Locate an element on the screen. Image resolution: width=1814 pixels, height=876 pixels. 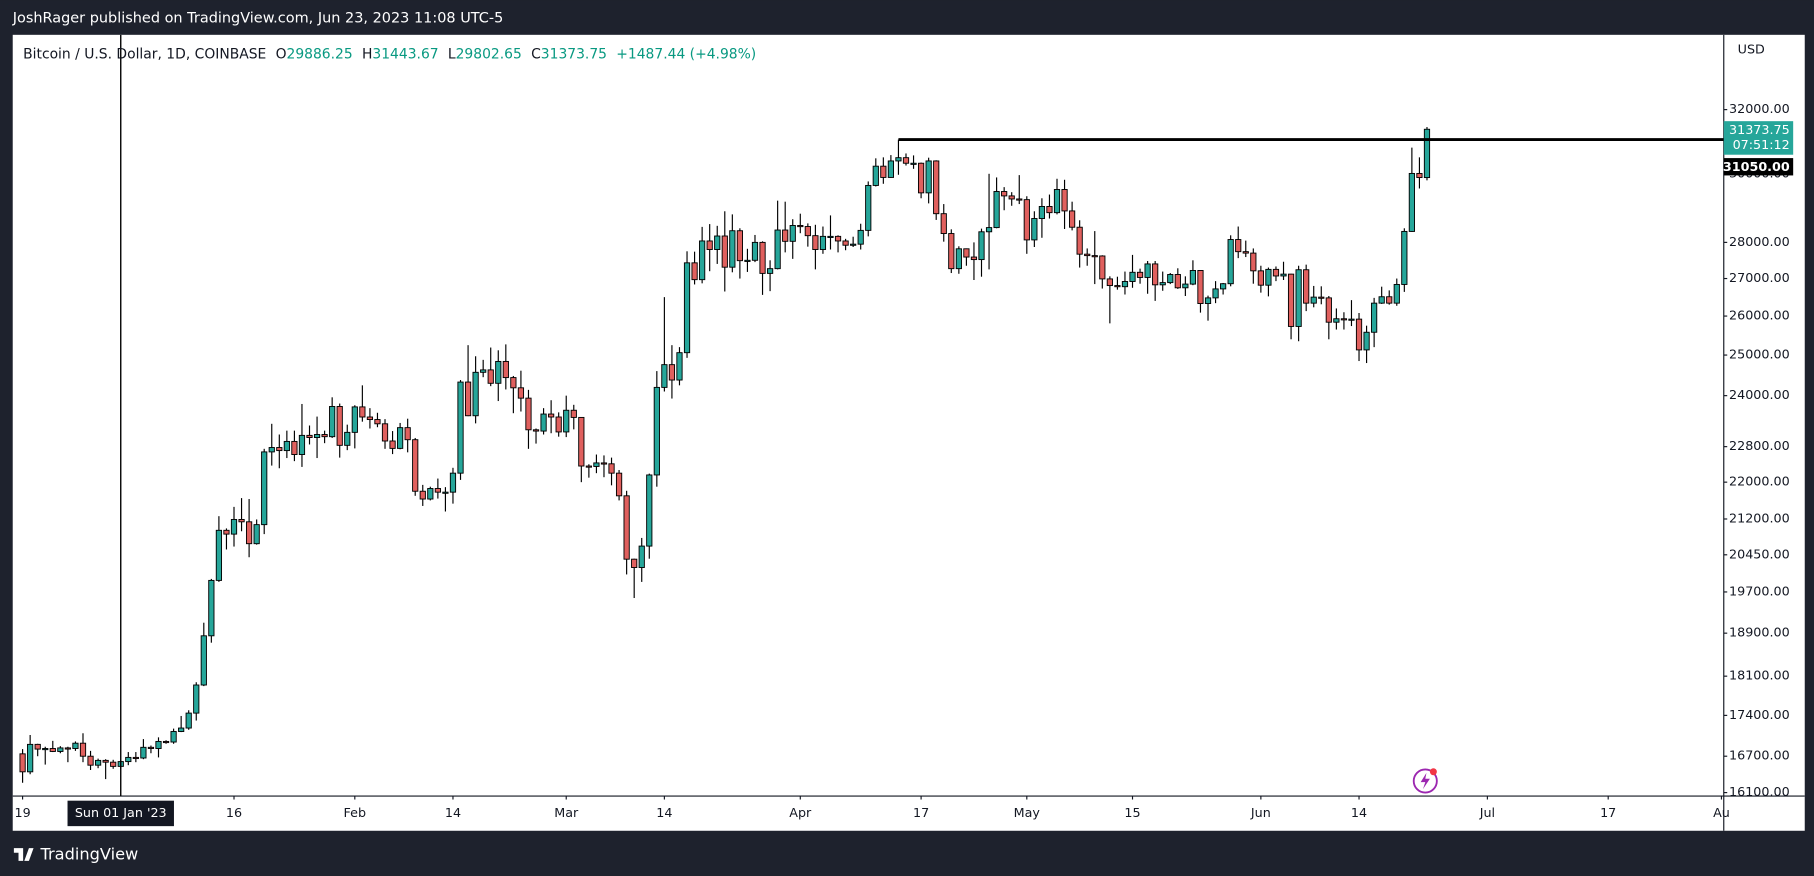
x-tick-label: Mar is located at coordinates (566, 812).